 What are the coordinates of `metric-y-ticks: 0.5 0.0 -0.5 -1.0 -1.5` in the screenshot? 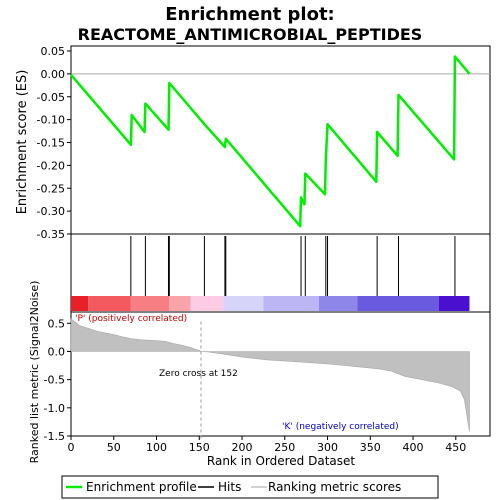 It's located at (57, 380).